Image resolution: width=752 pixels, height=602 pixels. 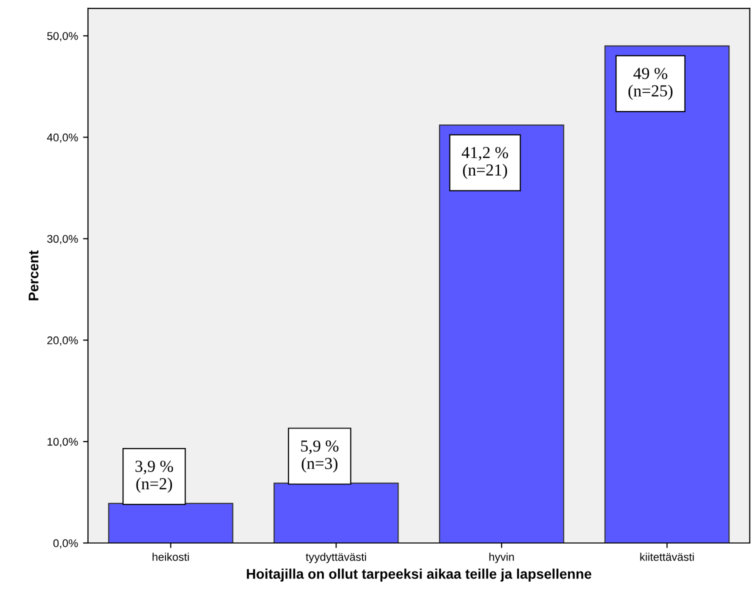 I want to click on x-tick-label: tyydyttävästi, so click(x=336, y=558).